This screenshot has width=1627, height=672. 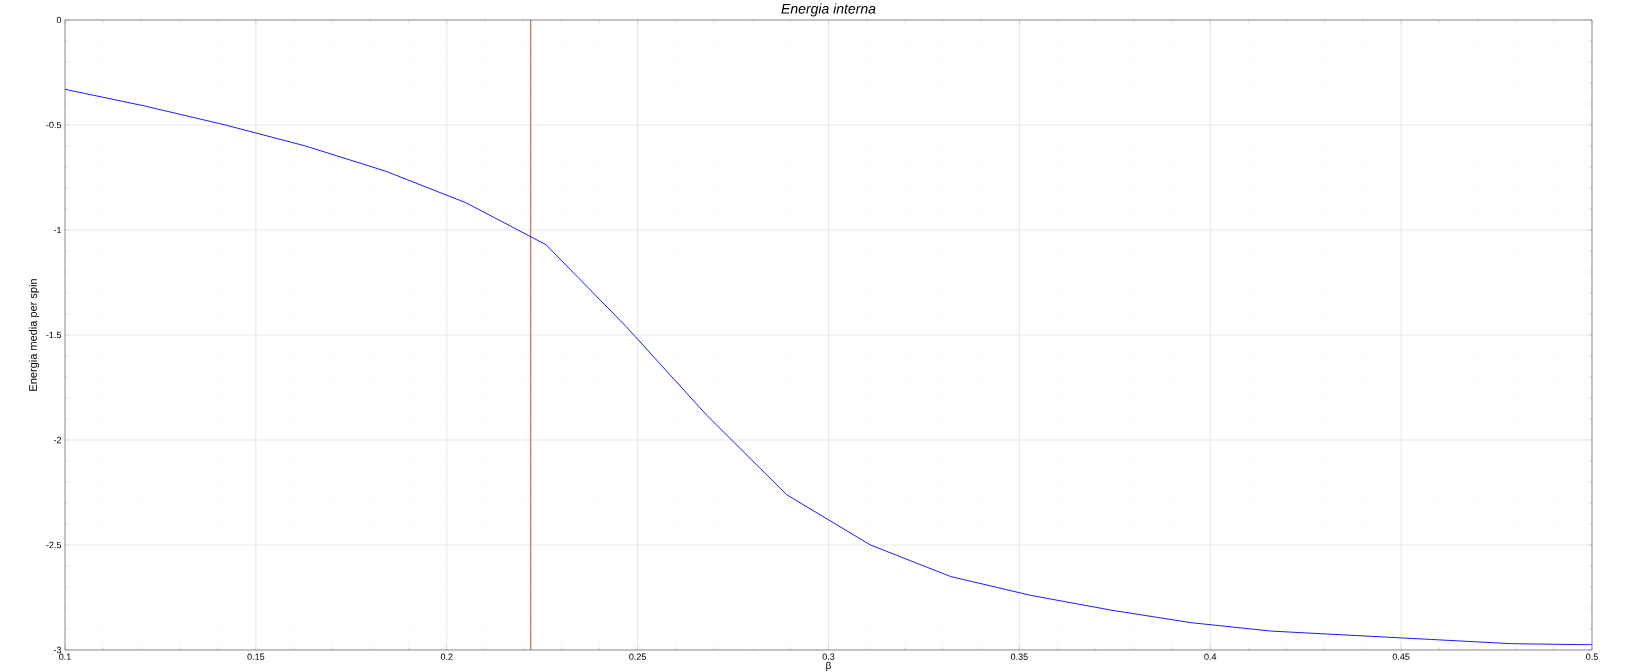 What do you see at coordinates (65, 656) in the screenshot?
I see `x-tick-label: 0.1` at bounding box center [65, 656].